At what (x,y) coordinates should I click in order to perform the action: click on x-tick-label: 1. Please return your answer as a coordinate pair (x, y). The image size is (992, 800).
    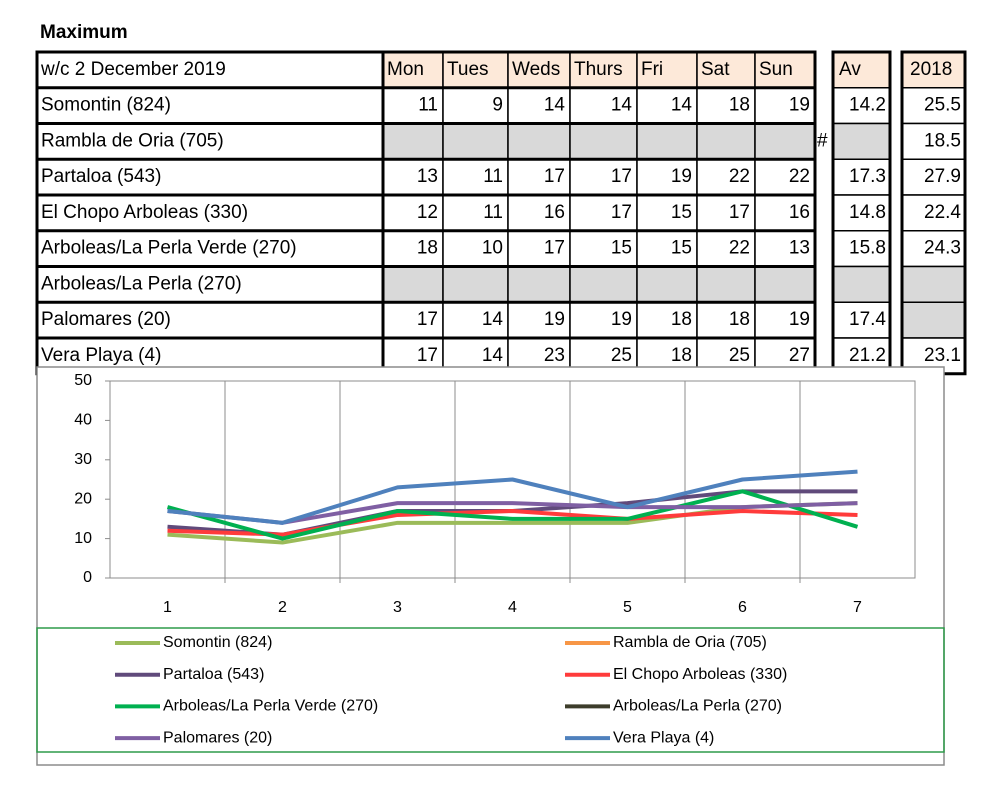
    Looking at the image, I should click on (167, 607).